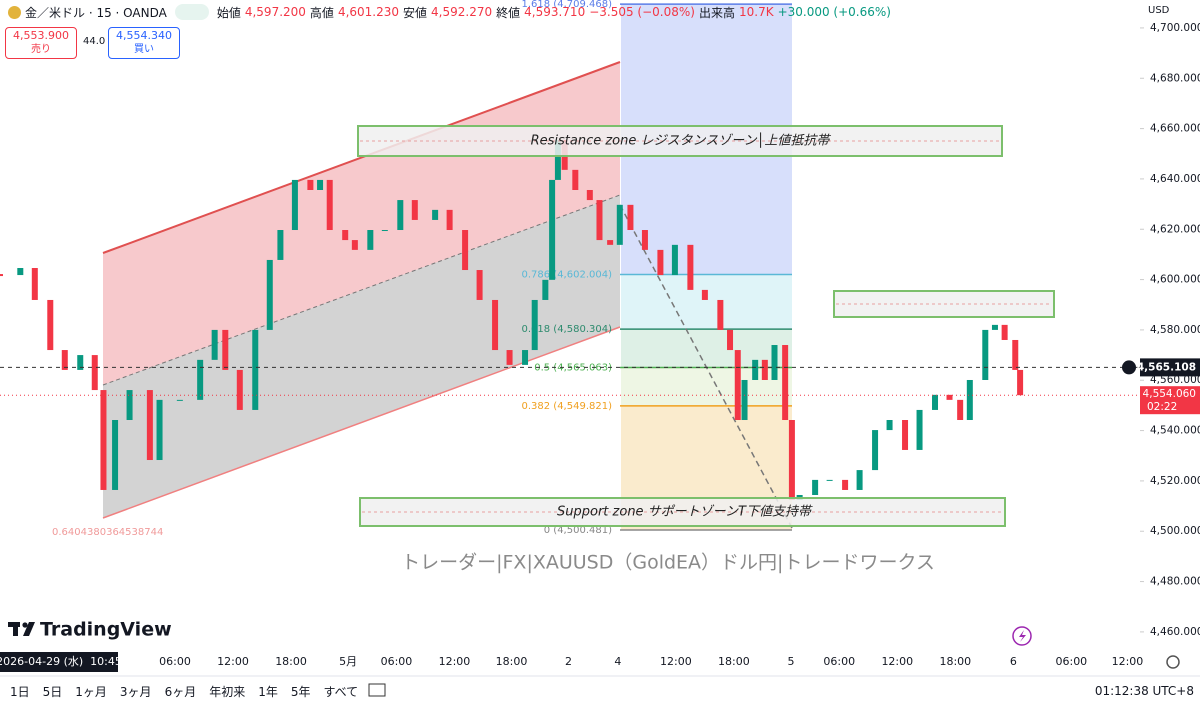  Describe the element at coordinates (300, 692) in the screenshot. I see `range-button: 5年` at that location.